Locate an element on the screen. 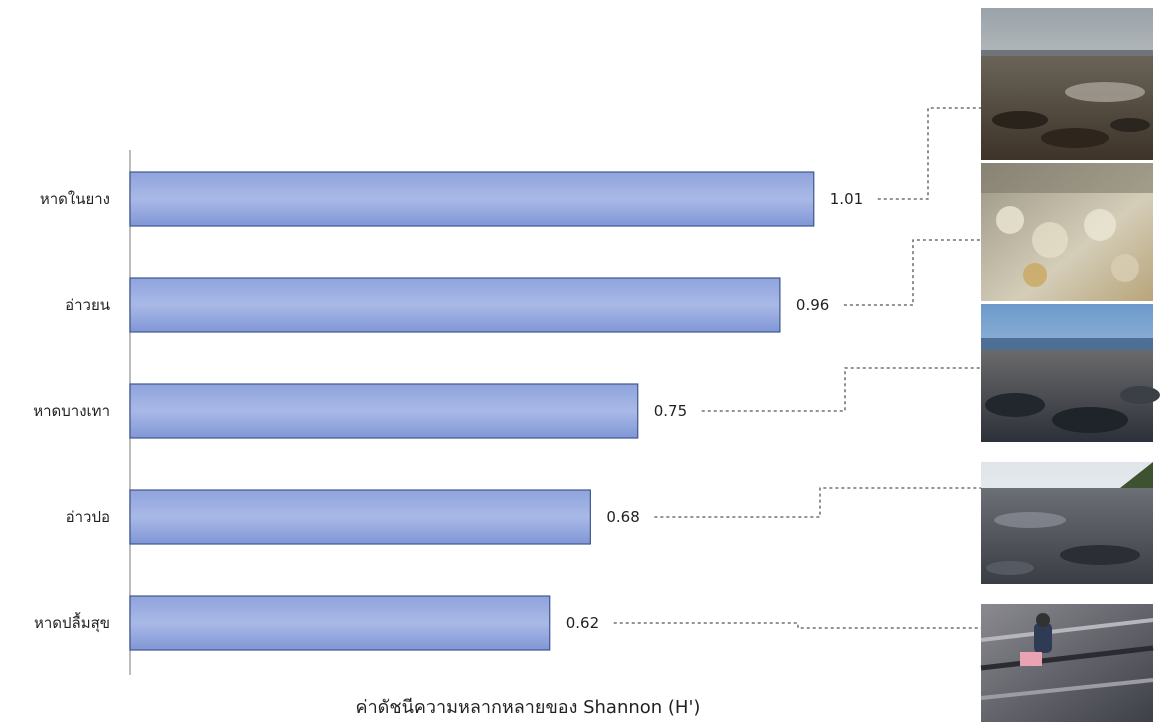  category-tick-label: หาดในยาง is located at coordinates (75, 199).